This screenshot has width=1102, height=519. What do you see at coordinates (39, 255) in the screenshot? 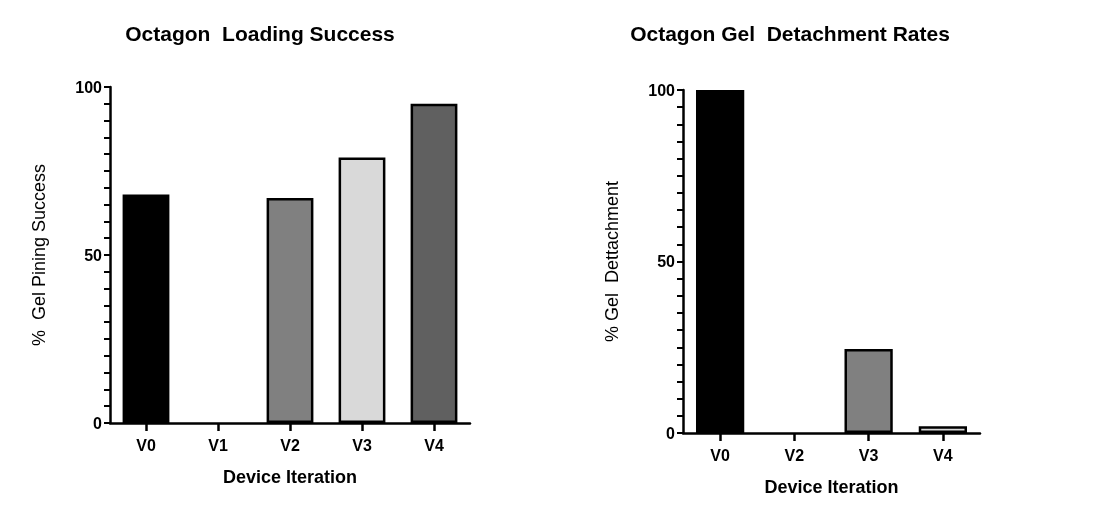
I see `y-axis-title: % Gel Pining Success` at bounding box center [39, 255].